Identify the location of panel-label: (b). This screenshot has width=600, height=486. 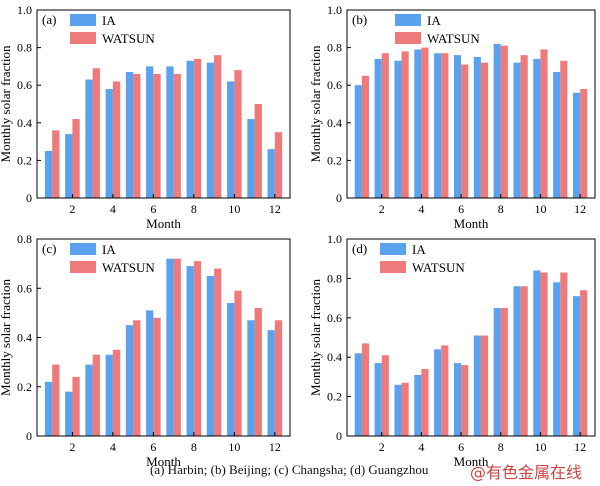
(359, 19).